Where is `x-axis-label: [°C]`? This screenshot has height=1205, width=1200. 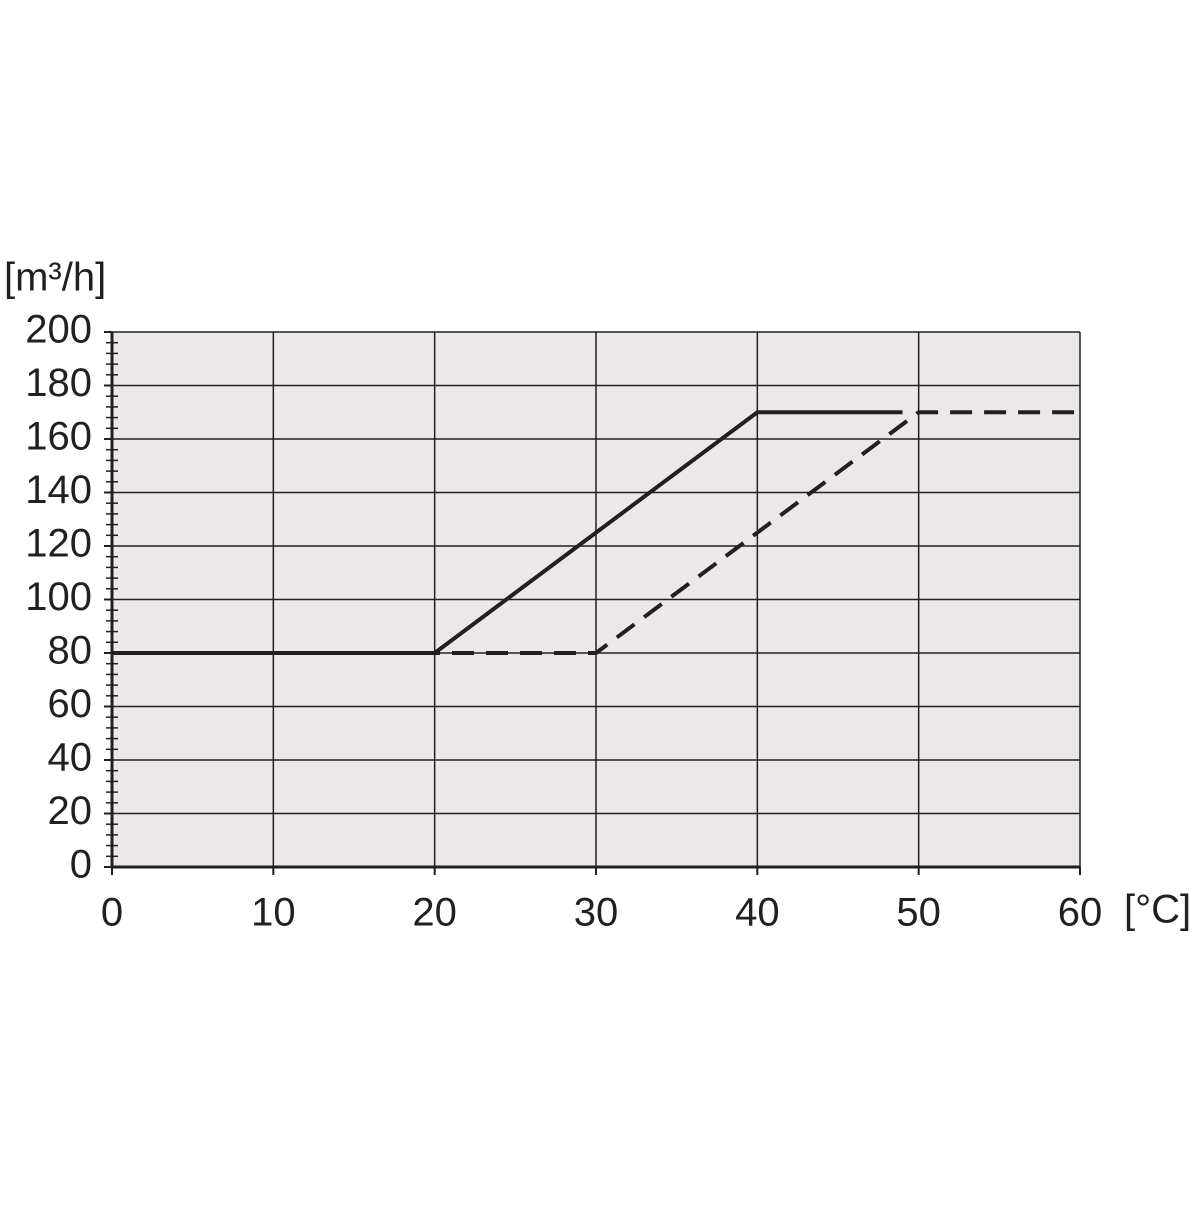
x-axis-label: [°C] is located at coordinates (1157, 910).